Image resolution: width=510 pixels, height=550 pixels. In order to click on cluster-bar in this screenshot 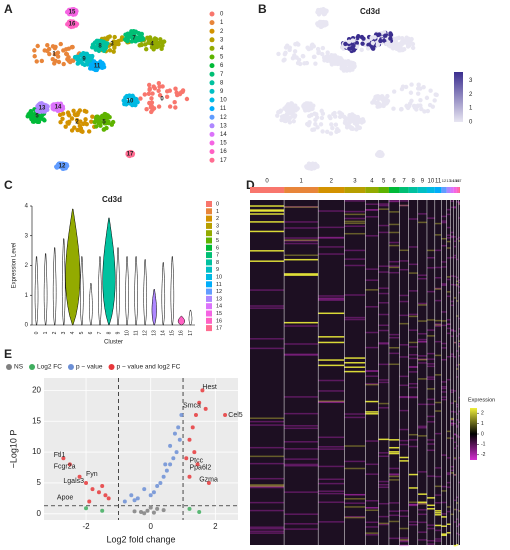, I will do `click(422, 190)`.